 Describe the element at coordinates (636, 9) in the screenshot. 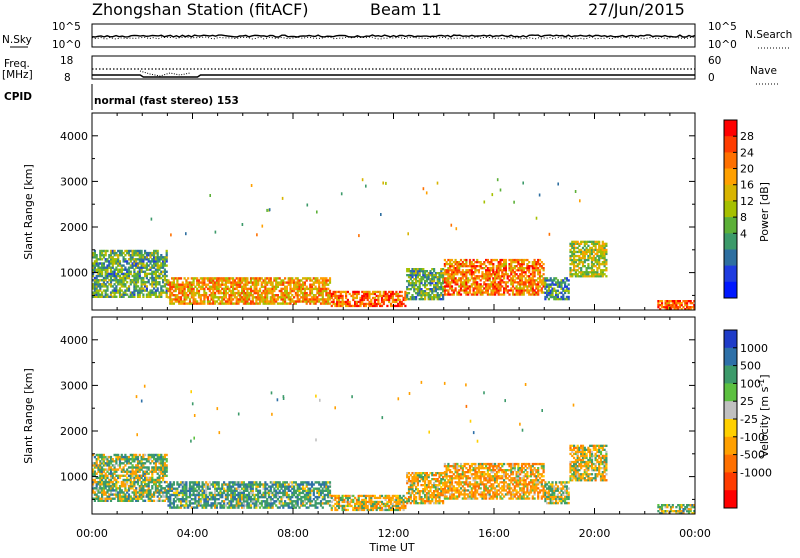

I see `date-label: 27/Jun/2015` at that location.